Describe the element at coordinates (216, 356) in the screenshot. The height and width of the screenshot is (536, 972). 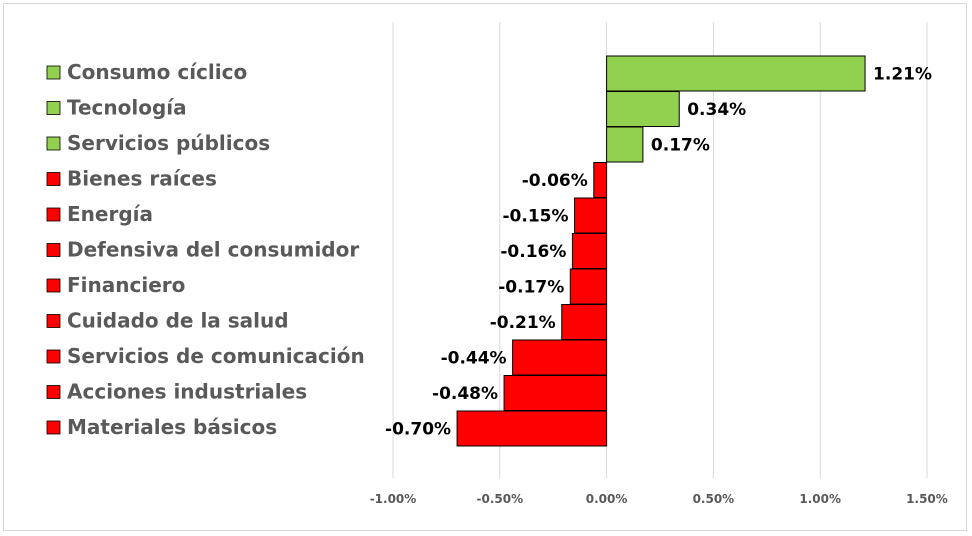
I see `category-label: Servicios de comunicación` at that location.